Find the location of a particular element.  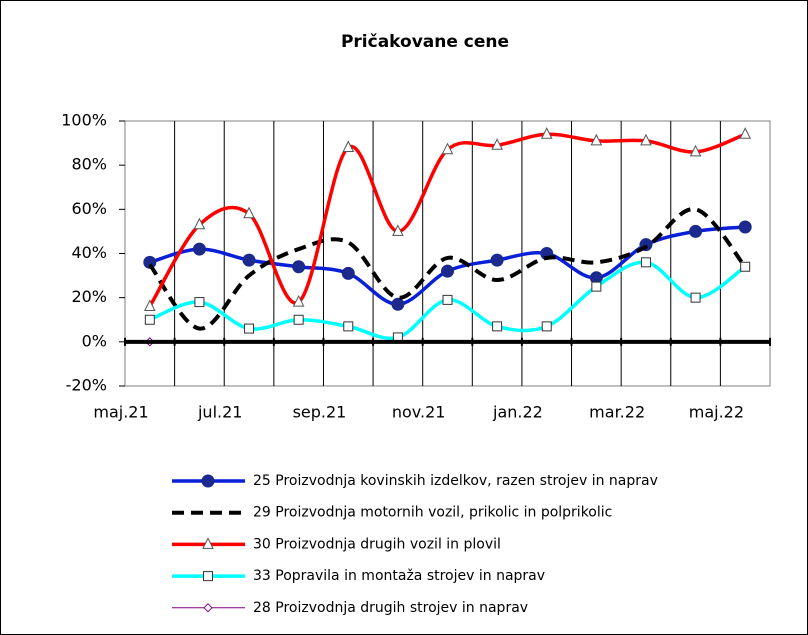

y-tick-label: 40% is located at coordinates (89, 252).